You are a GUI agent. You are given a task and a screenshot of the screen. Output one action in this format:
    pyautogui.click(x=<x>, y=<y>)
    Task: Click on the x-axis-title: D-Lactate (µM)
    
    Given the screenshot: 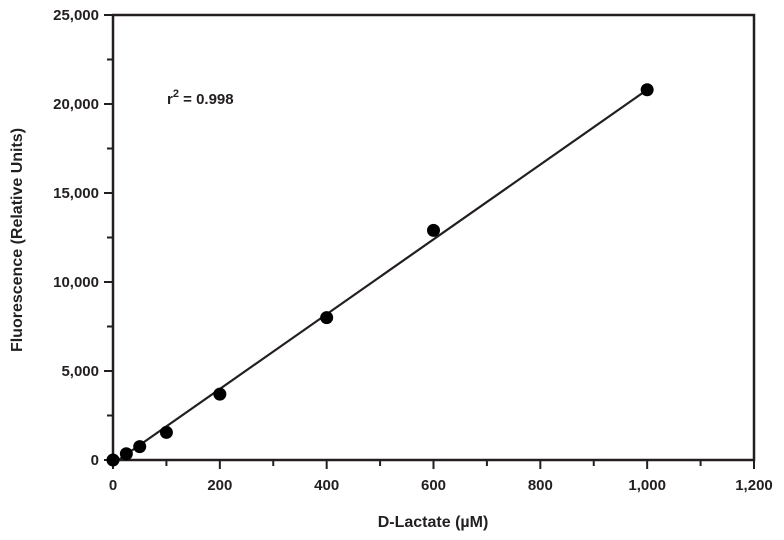 What is the action you would take?
    pyautogui.click(x=433, y=522)
    